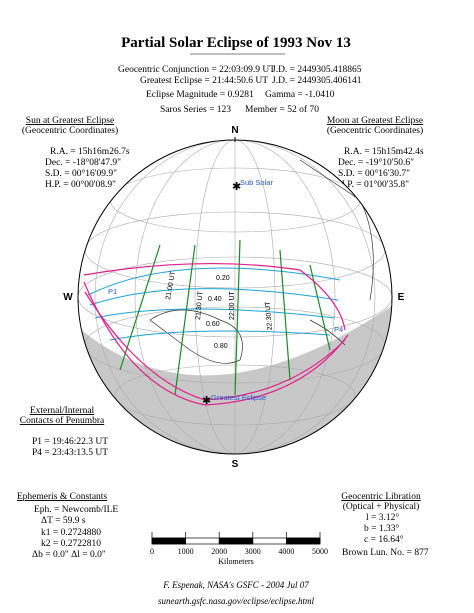  Describe the element at coordinates (200, 95) in the screenshot. I see `magnitude: Eclipse Magnitude = 0.9281` at that location.